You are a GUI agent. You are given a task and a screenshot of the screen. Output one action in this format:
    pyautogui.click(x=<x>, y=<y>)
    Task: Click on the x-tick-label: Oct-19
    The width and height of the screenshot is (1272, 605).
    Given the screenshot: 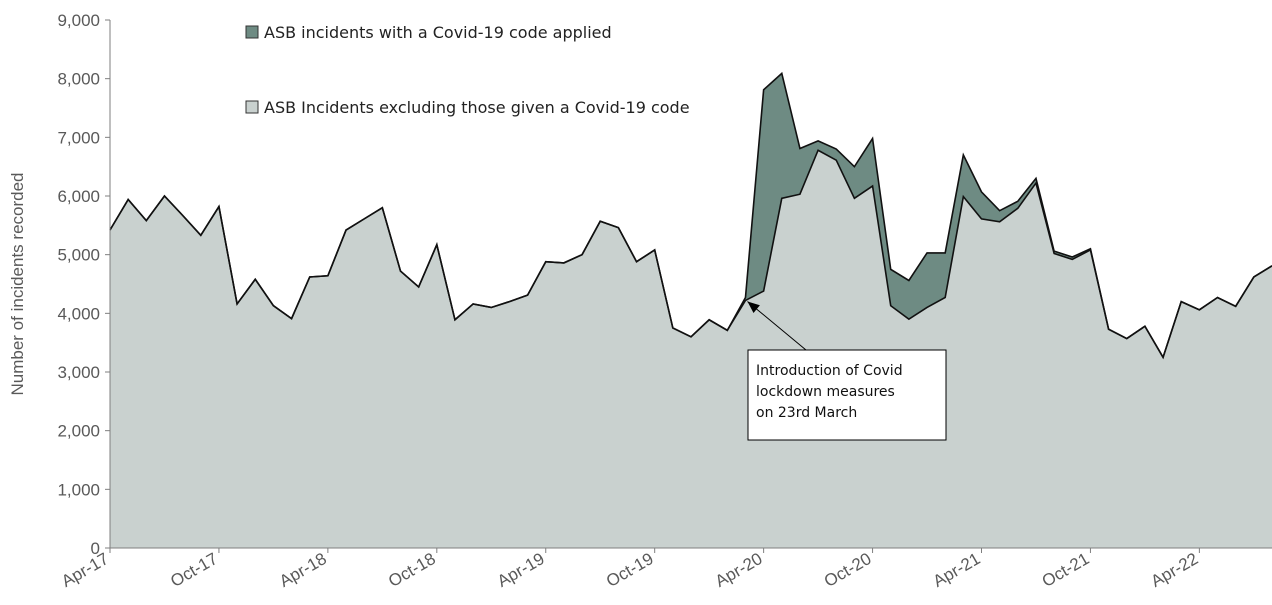 What is the action you would take?
    pyautogui.click(x=630, y=570)
    